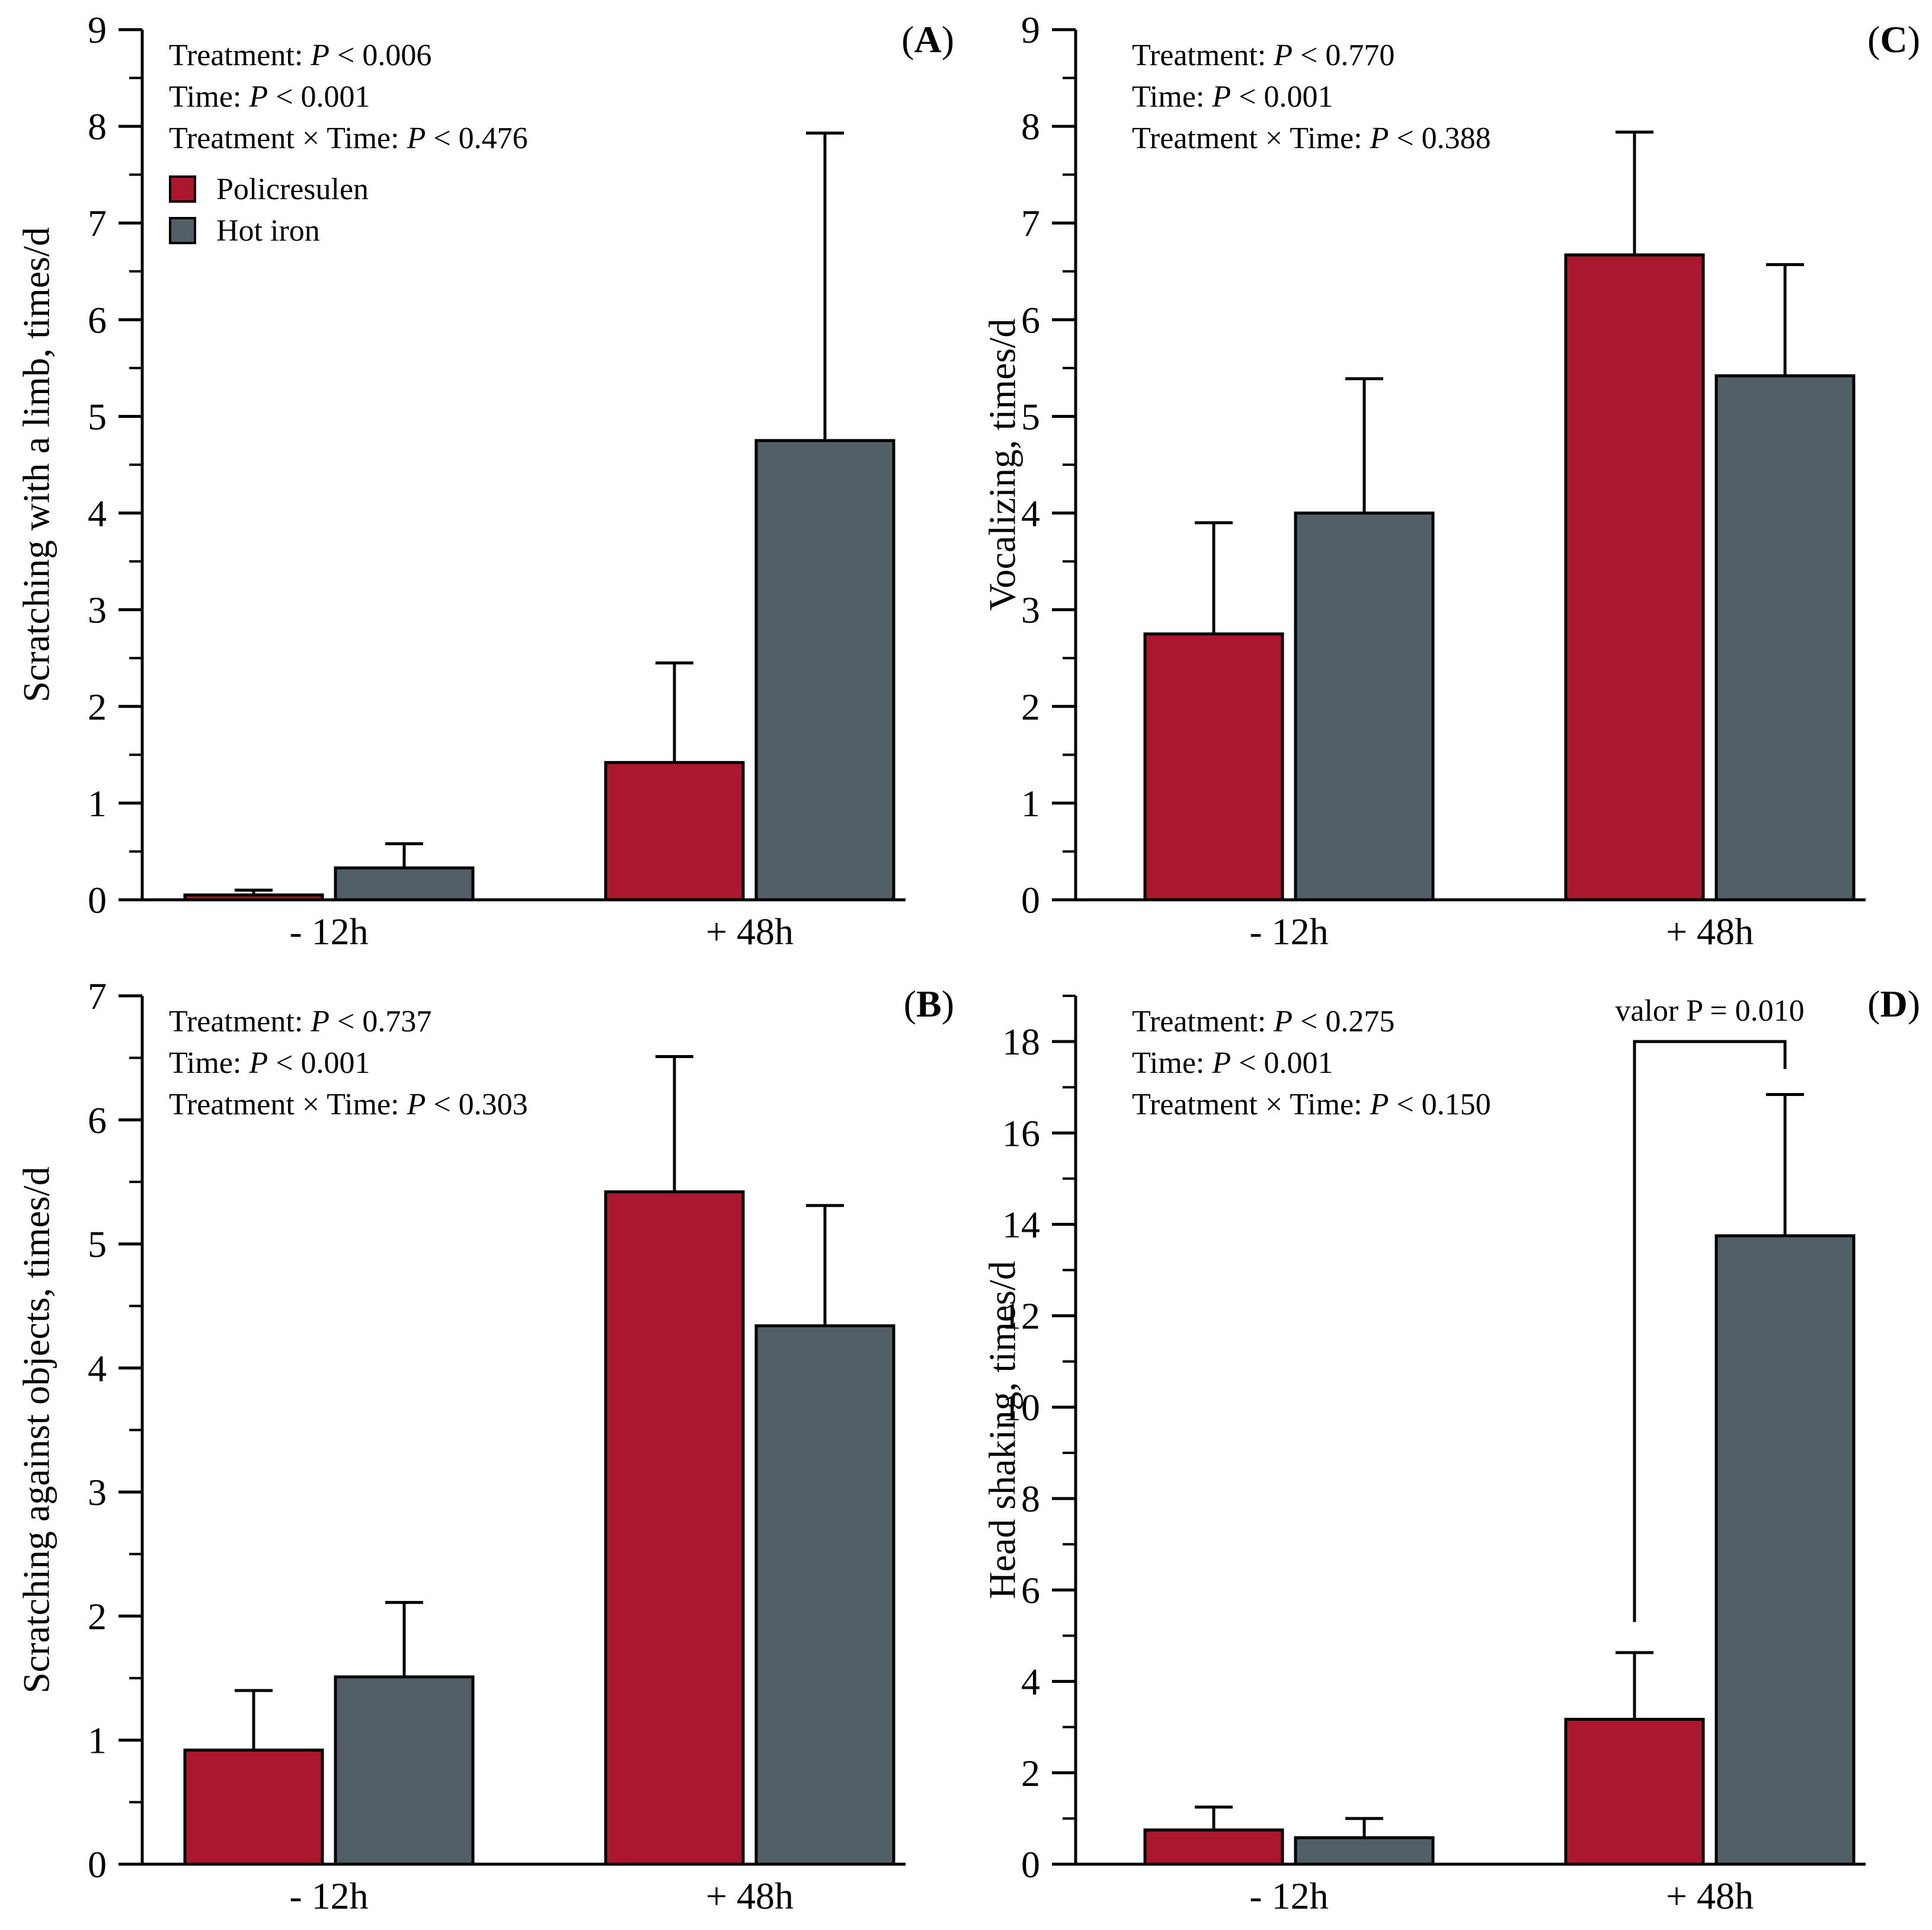  I want to click on panel-letter: (A), so click(927, 39).